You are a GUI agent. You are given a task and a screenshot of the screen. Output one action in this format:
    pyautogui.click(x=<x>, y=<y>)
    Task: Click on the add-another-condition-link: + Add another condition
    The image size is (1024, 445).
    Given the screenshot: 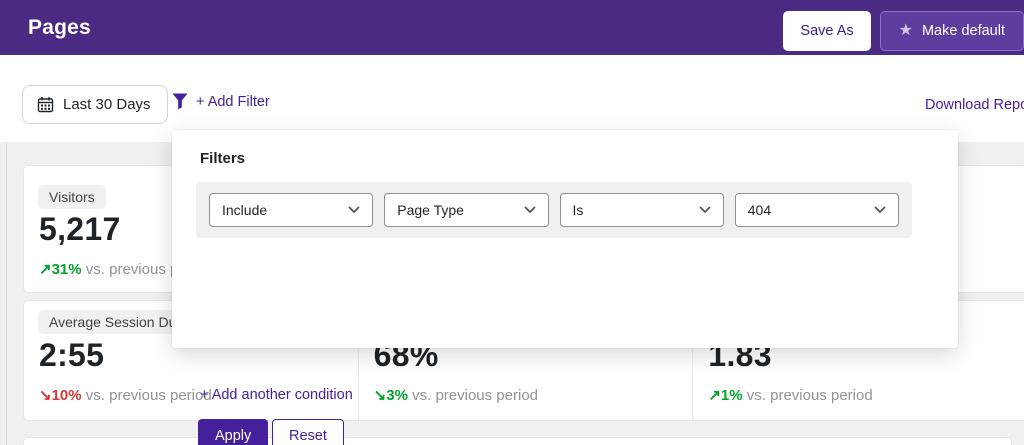 What is the action you would take?
    pyautogui.click(x=276, y=395)
    